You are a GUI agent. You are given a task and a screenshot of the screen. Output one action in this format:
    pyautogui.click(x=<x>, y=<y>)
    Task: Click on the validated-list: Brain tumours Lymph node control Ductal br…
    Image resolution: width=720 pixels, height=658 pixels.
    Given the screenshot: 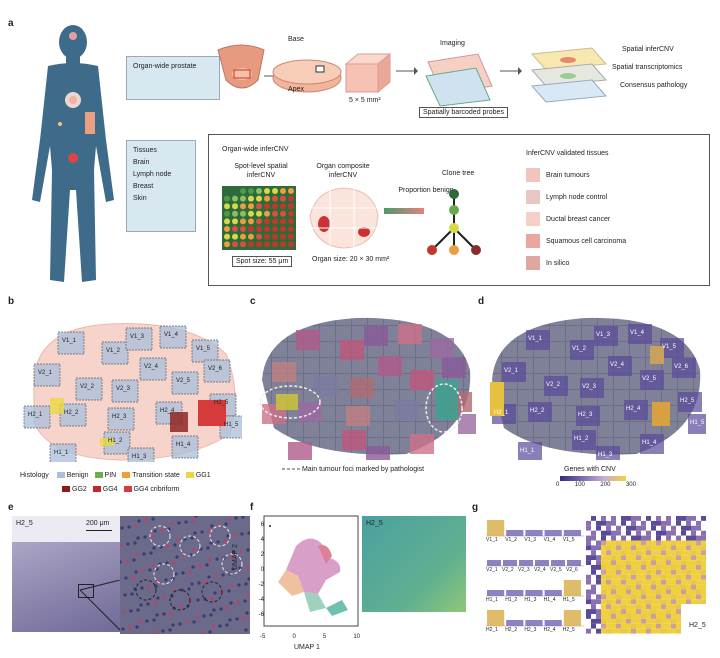 What is the action you would take?
    pyautogui.click(x=576, y=219)
    